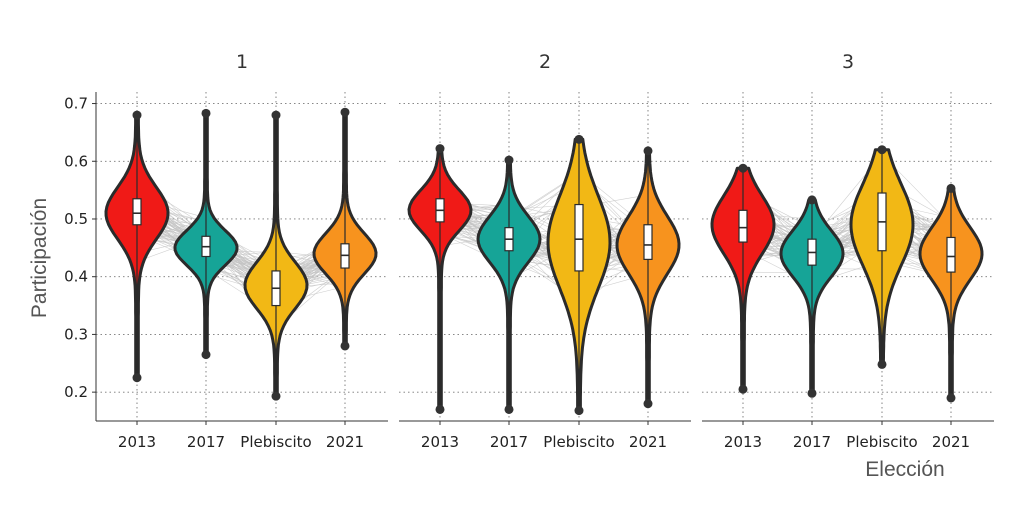 Image resolution: width=1024 pixels, height=512 pixels. What do you see at coordinates (76, 334) in the screenshot?
I see `y-tick-label: 0.3` at bounding box center [76, 334].